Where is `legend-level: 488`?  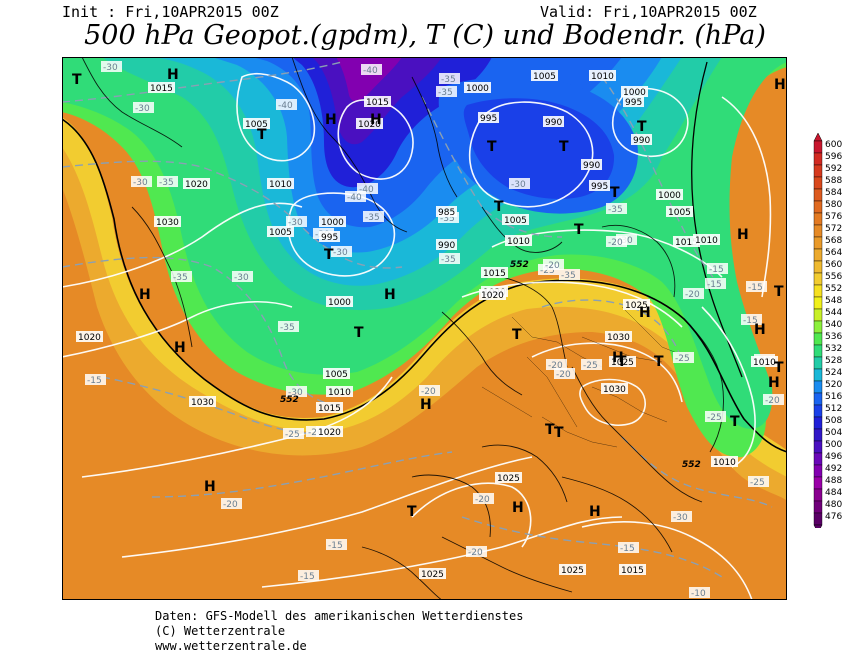
legend-level: 488 is located at coordinates (833, 481).